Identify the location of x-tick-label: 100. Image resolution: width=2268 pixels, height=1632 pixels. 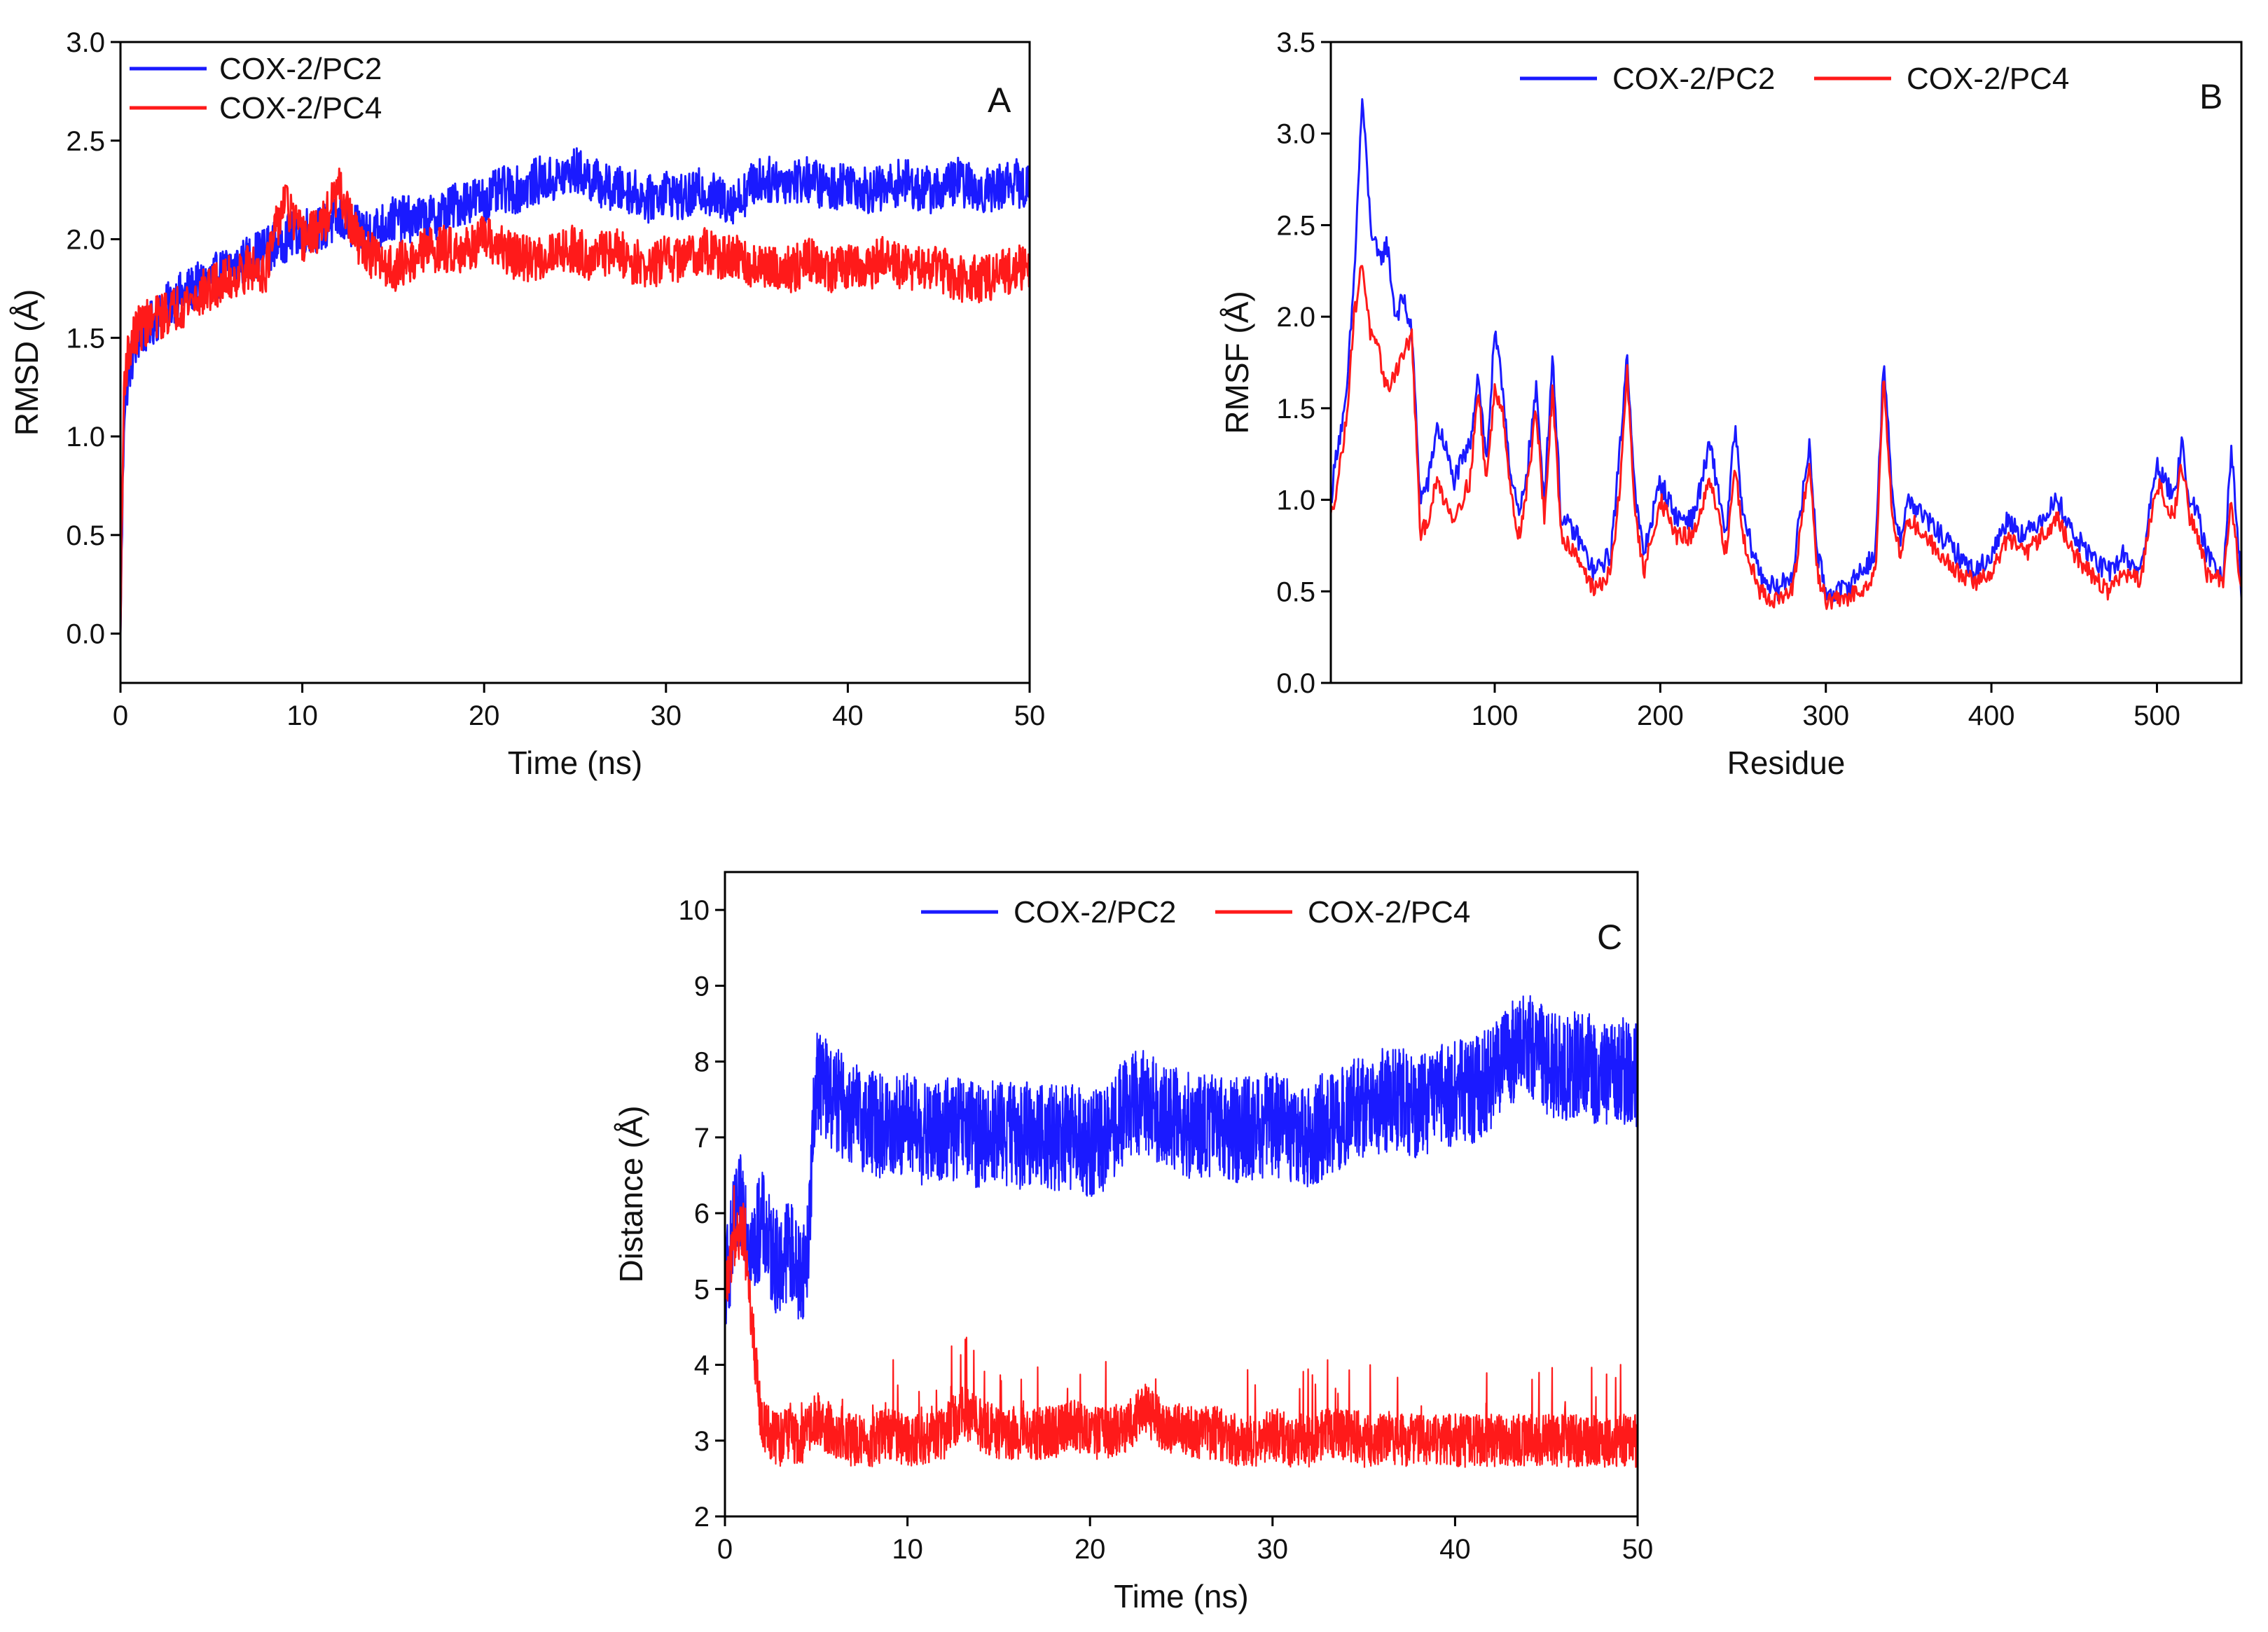
(1495, 715).